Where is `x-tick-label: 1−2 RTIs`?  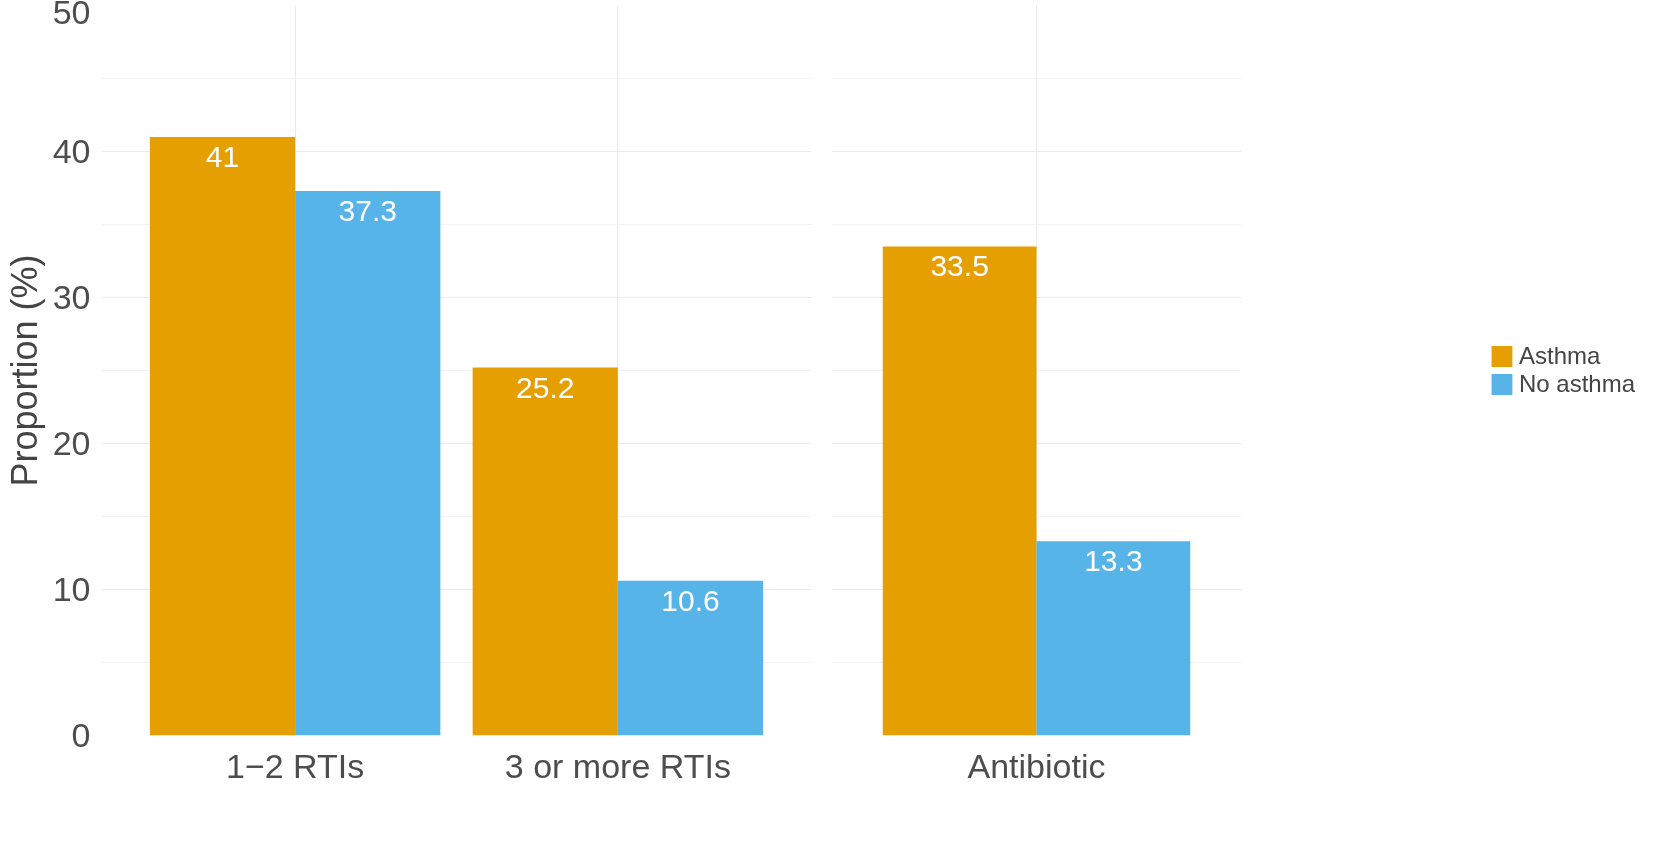
x-tick-label: 1−2 RTIs is located at coordinates (295, 765).